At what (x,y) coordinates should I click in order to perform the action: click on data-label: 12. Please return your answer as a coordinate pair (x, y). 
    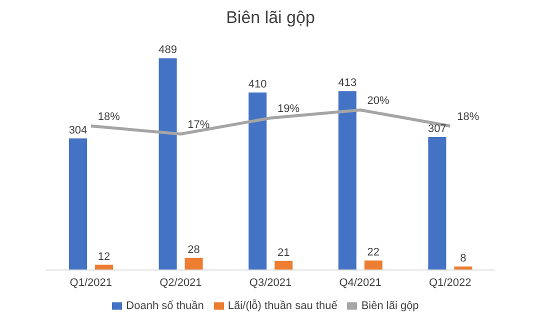
    Looking at the image, I should click on (104, 256).